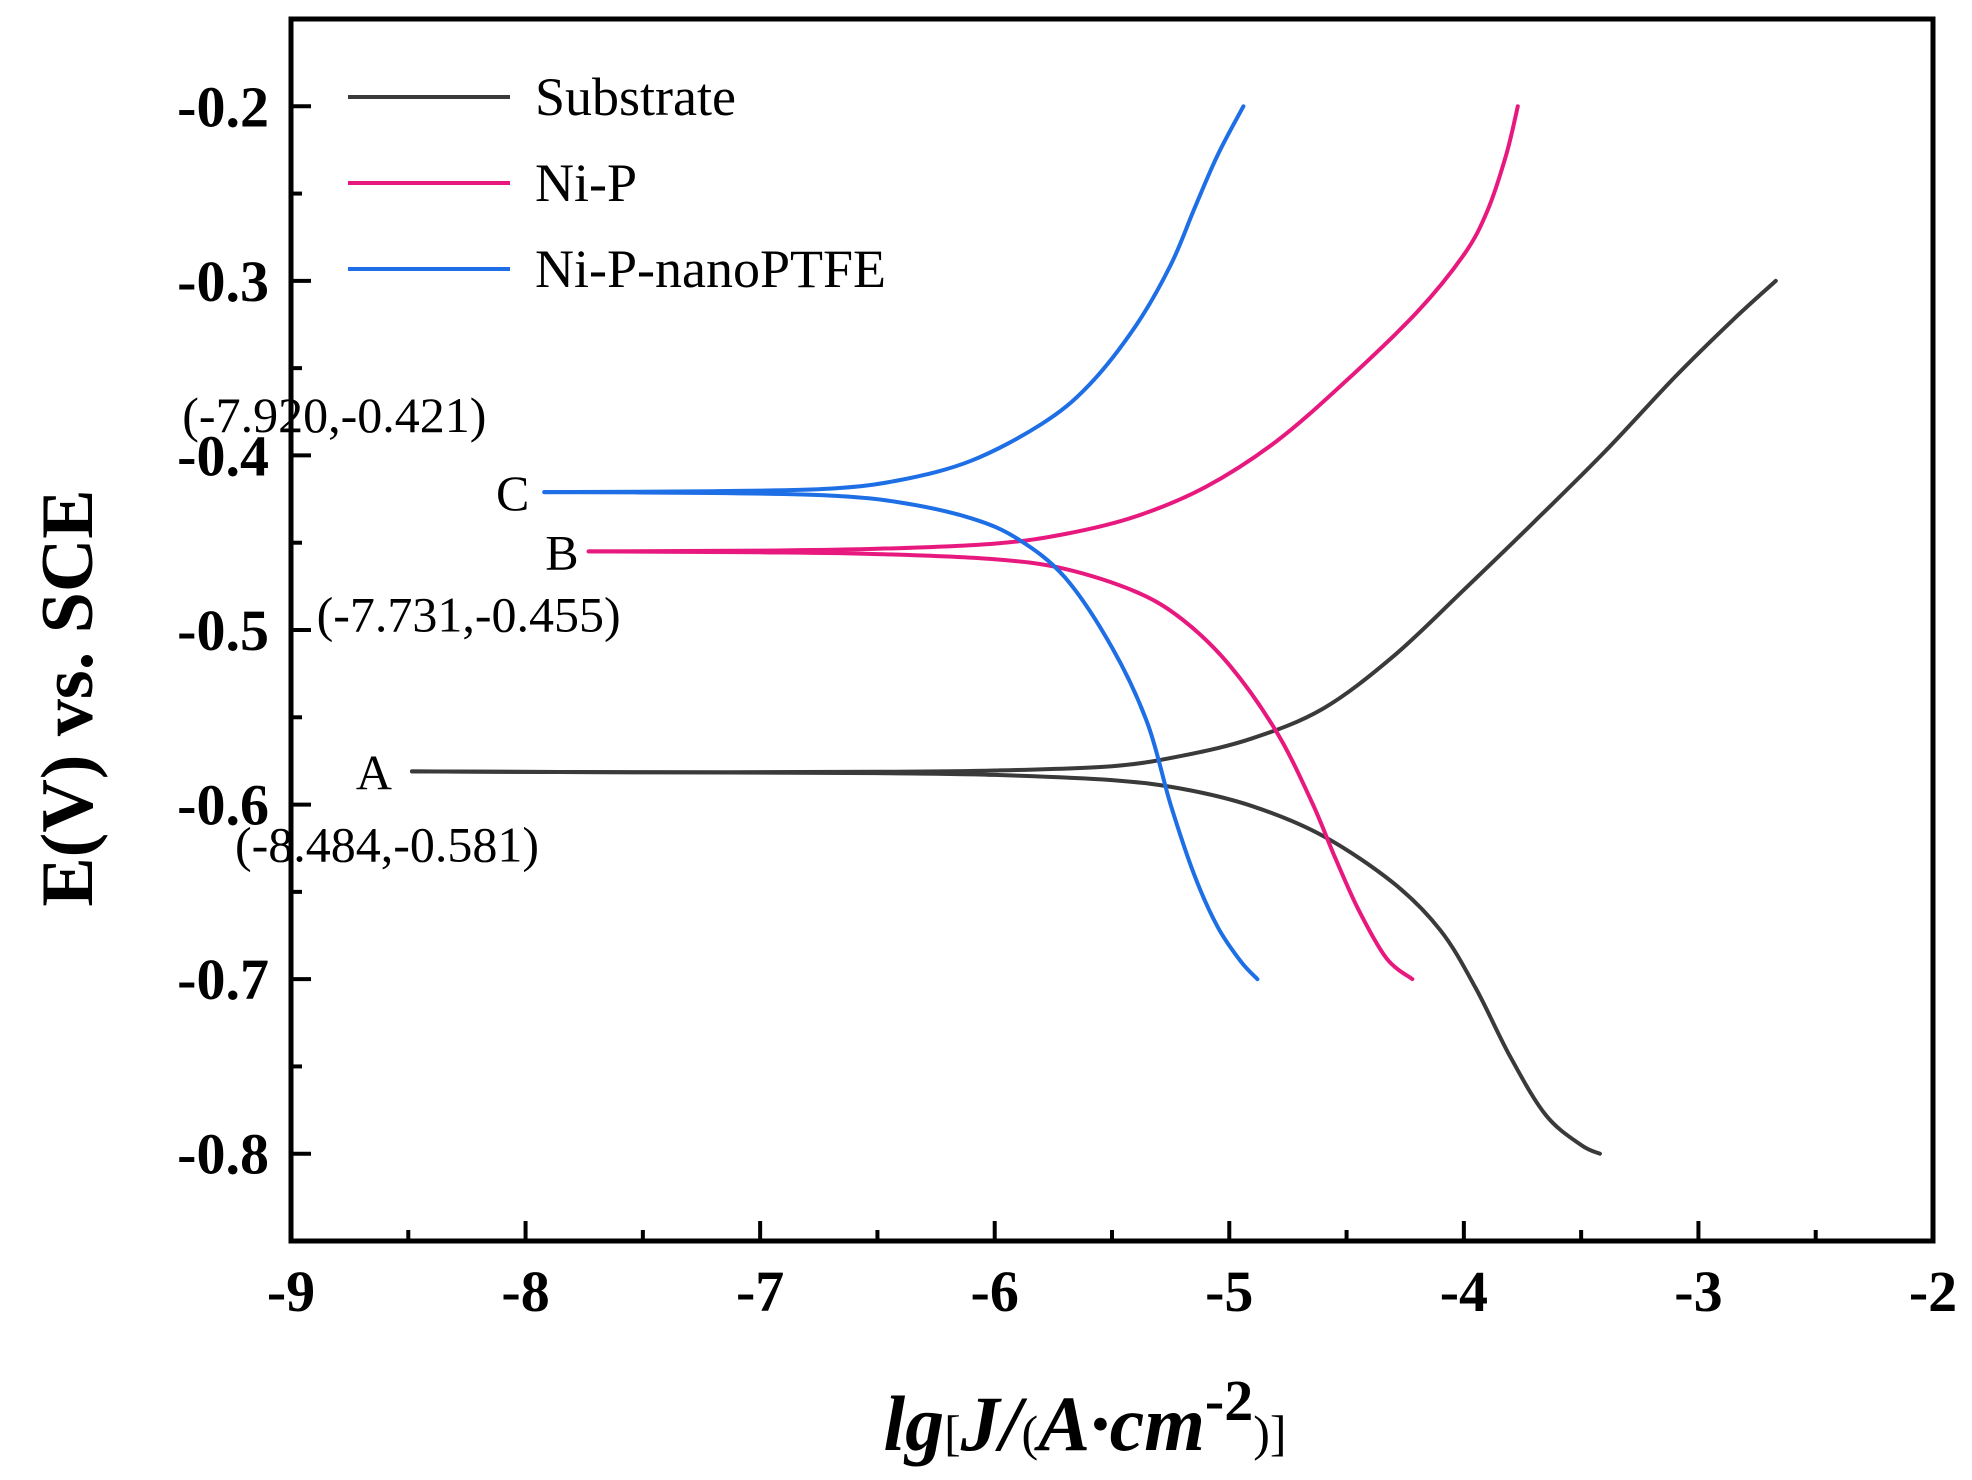  What do you see at coordinates (901, 736) in the screenshot?
I see `series-ni-p-nanoptfe-cathodic-line` at bounding box center [901, 736].